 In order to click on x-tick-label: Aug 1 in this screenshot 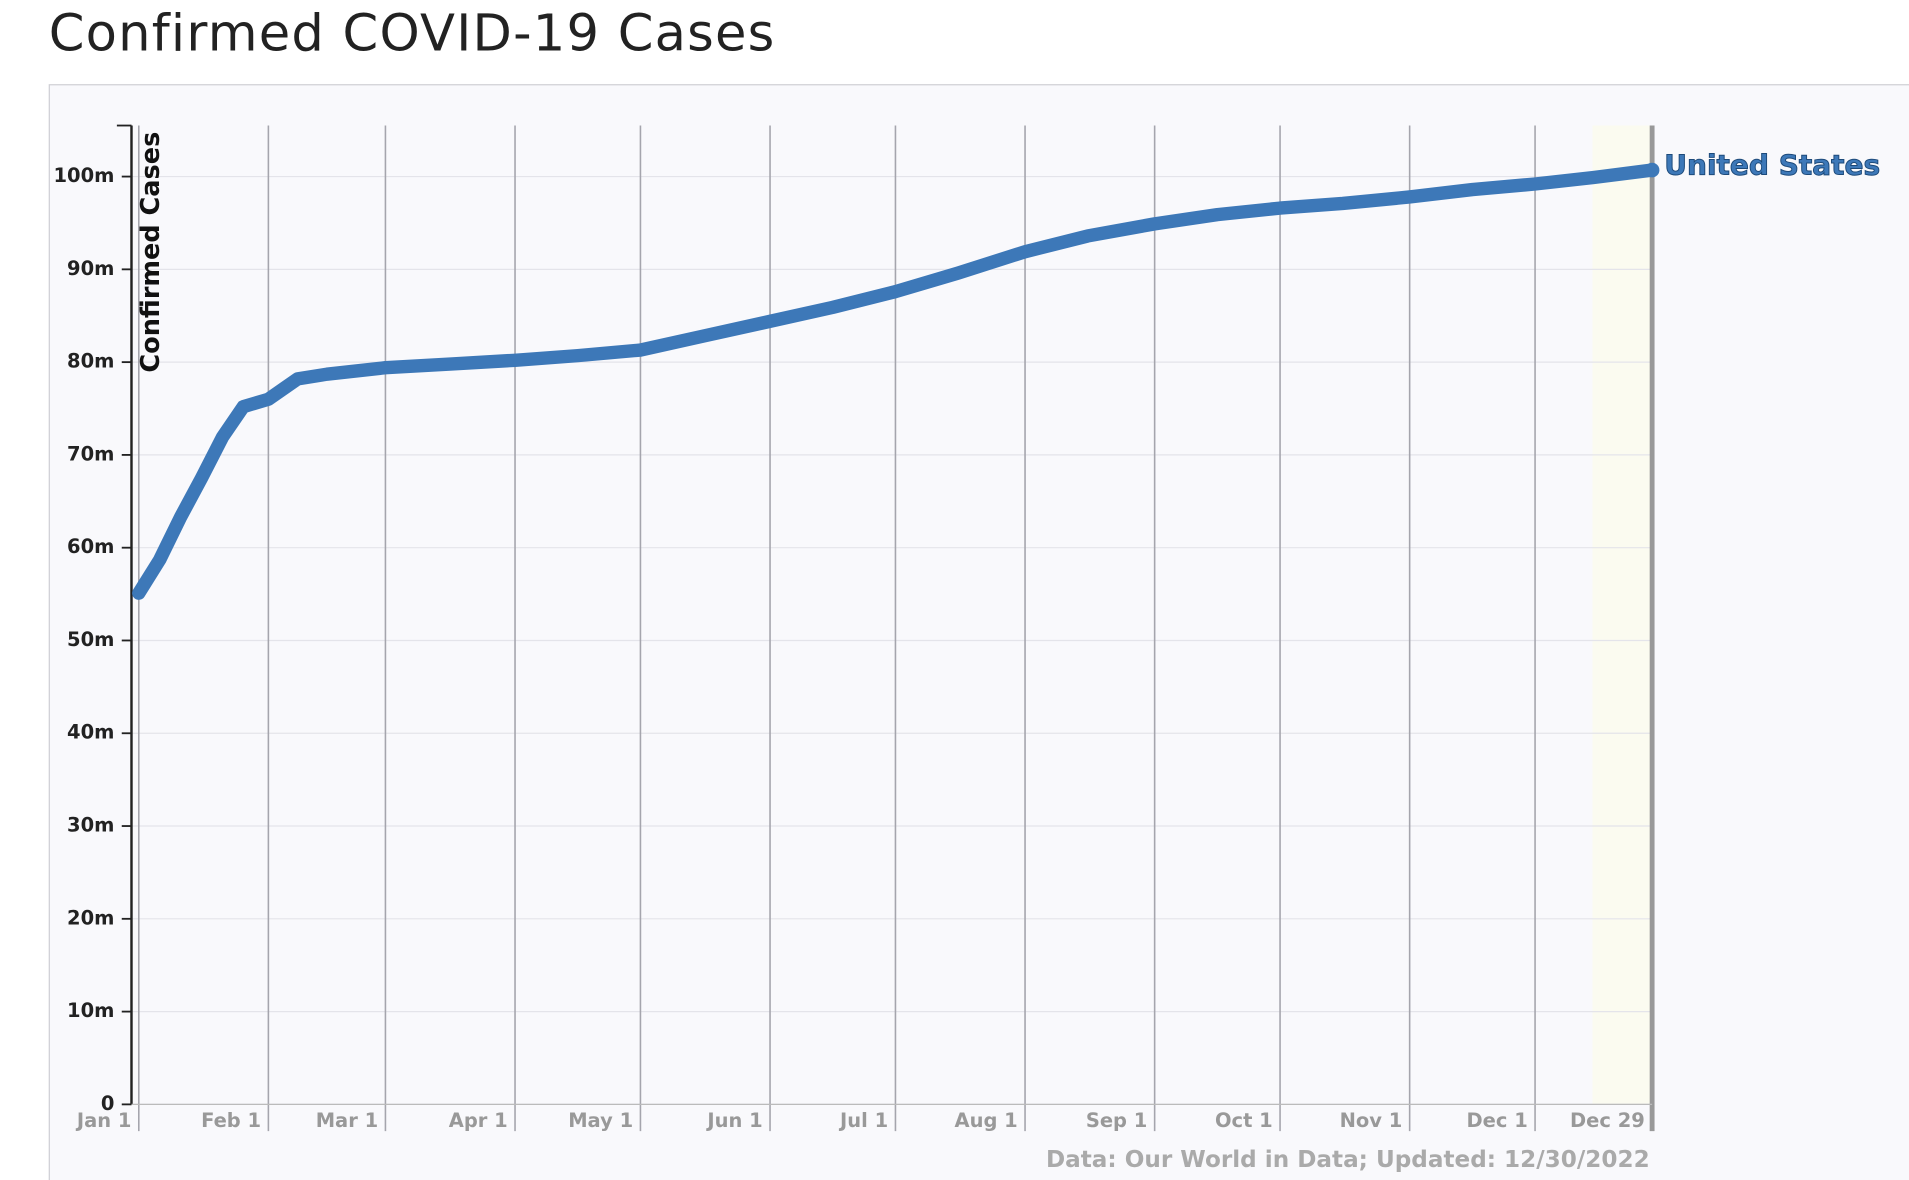, I will do `click(986, 1120)`.